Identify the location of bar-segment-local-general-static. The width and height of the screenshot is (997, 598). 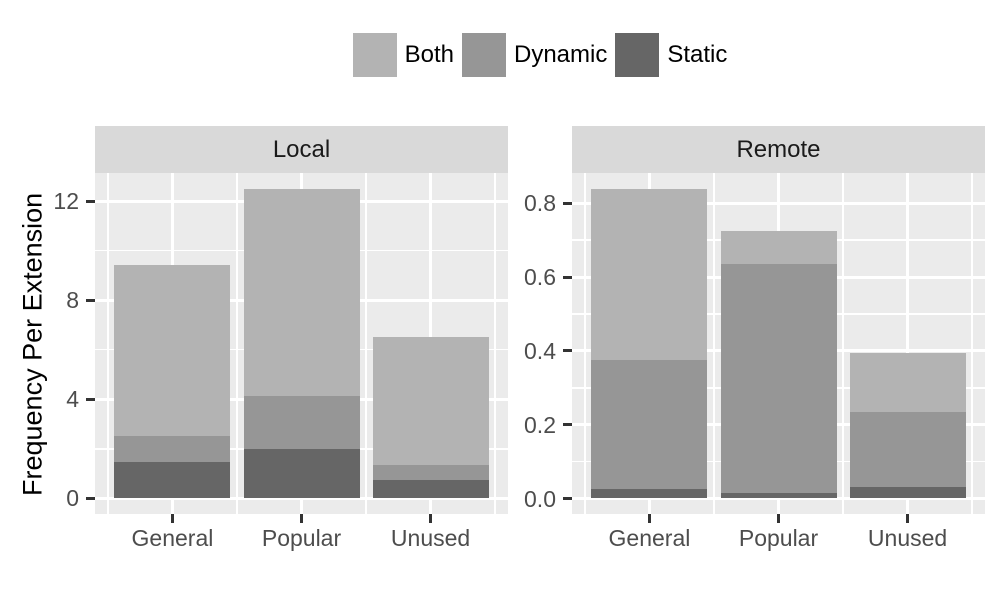
(172, 480).